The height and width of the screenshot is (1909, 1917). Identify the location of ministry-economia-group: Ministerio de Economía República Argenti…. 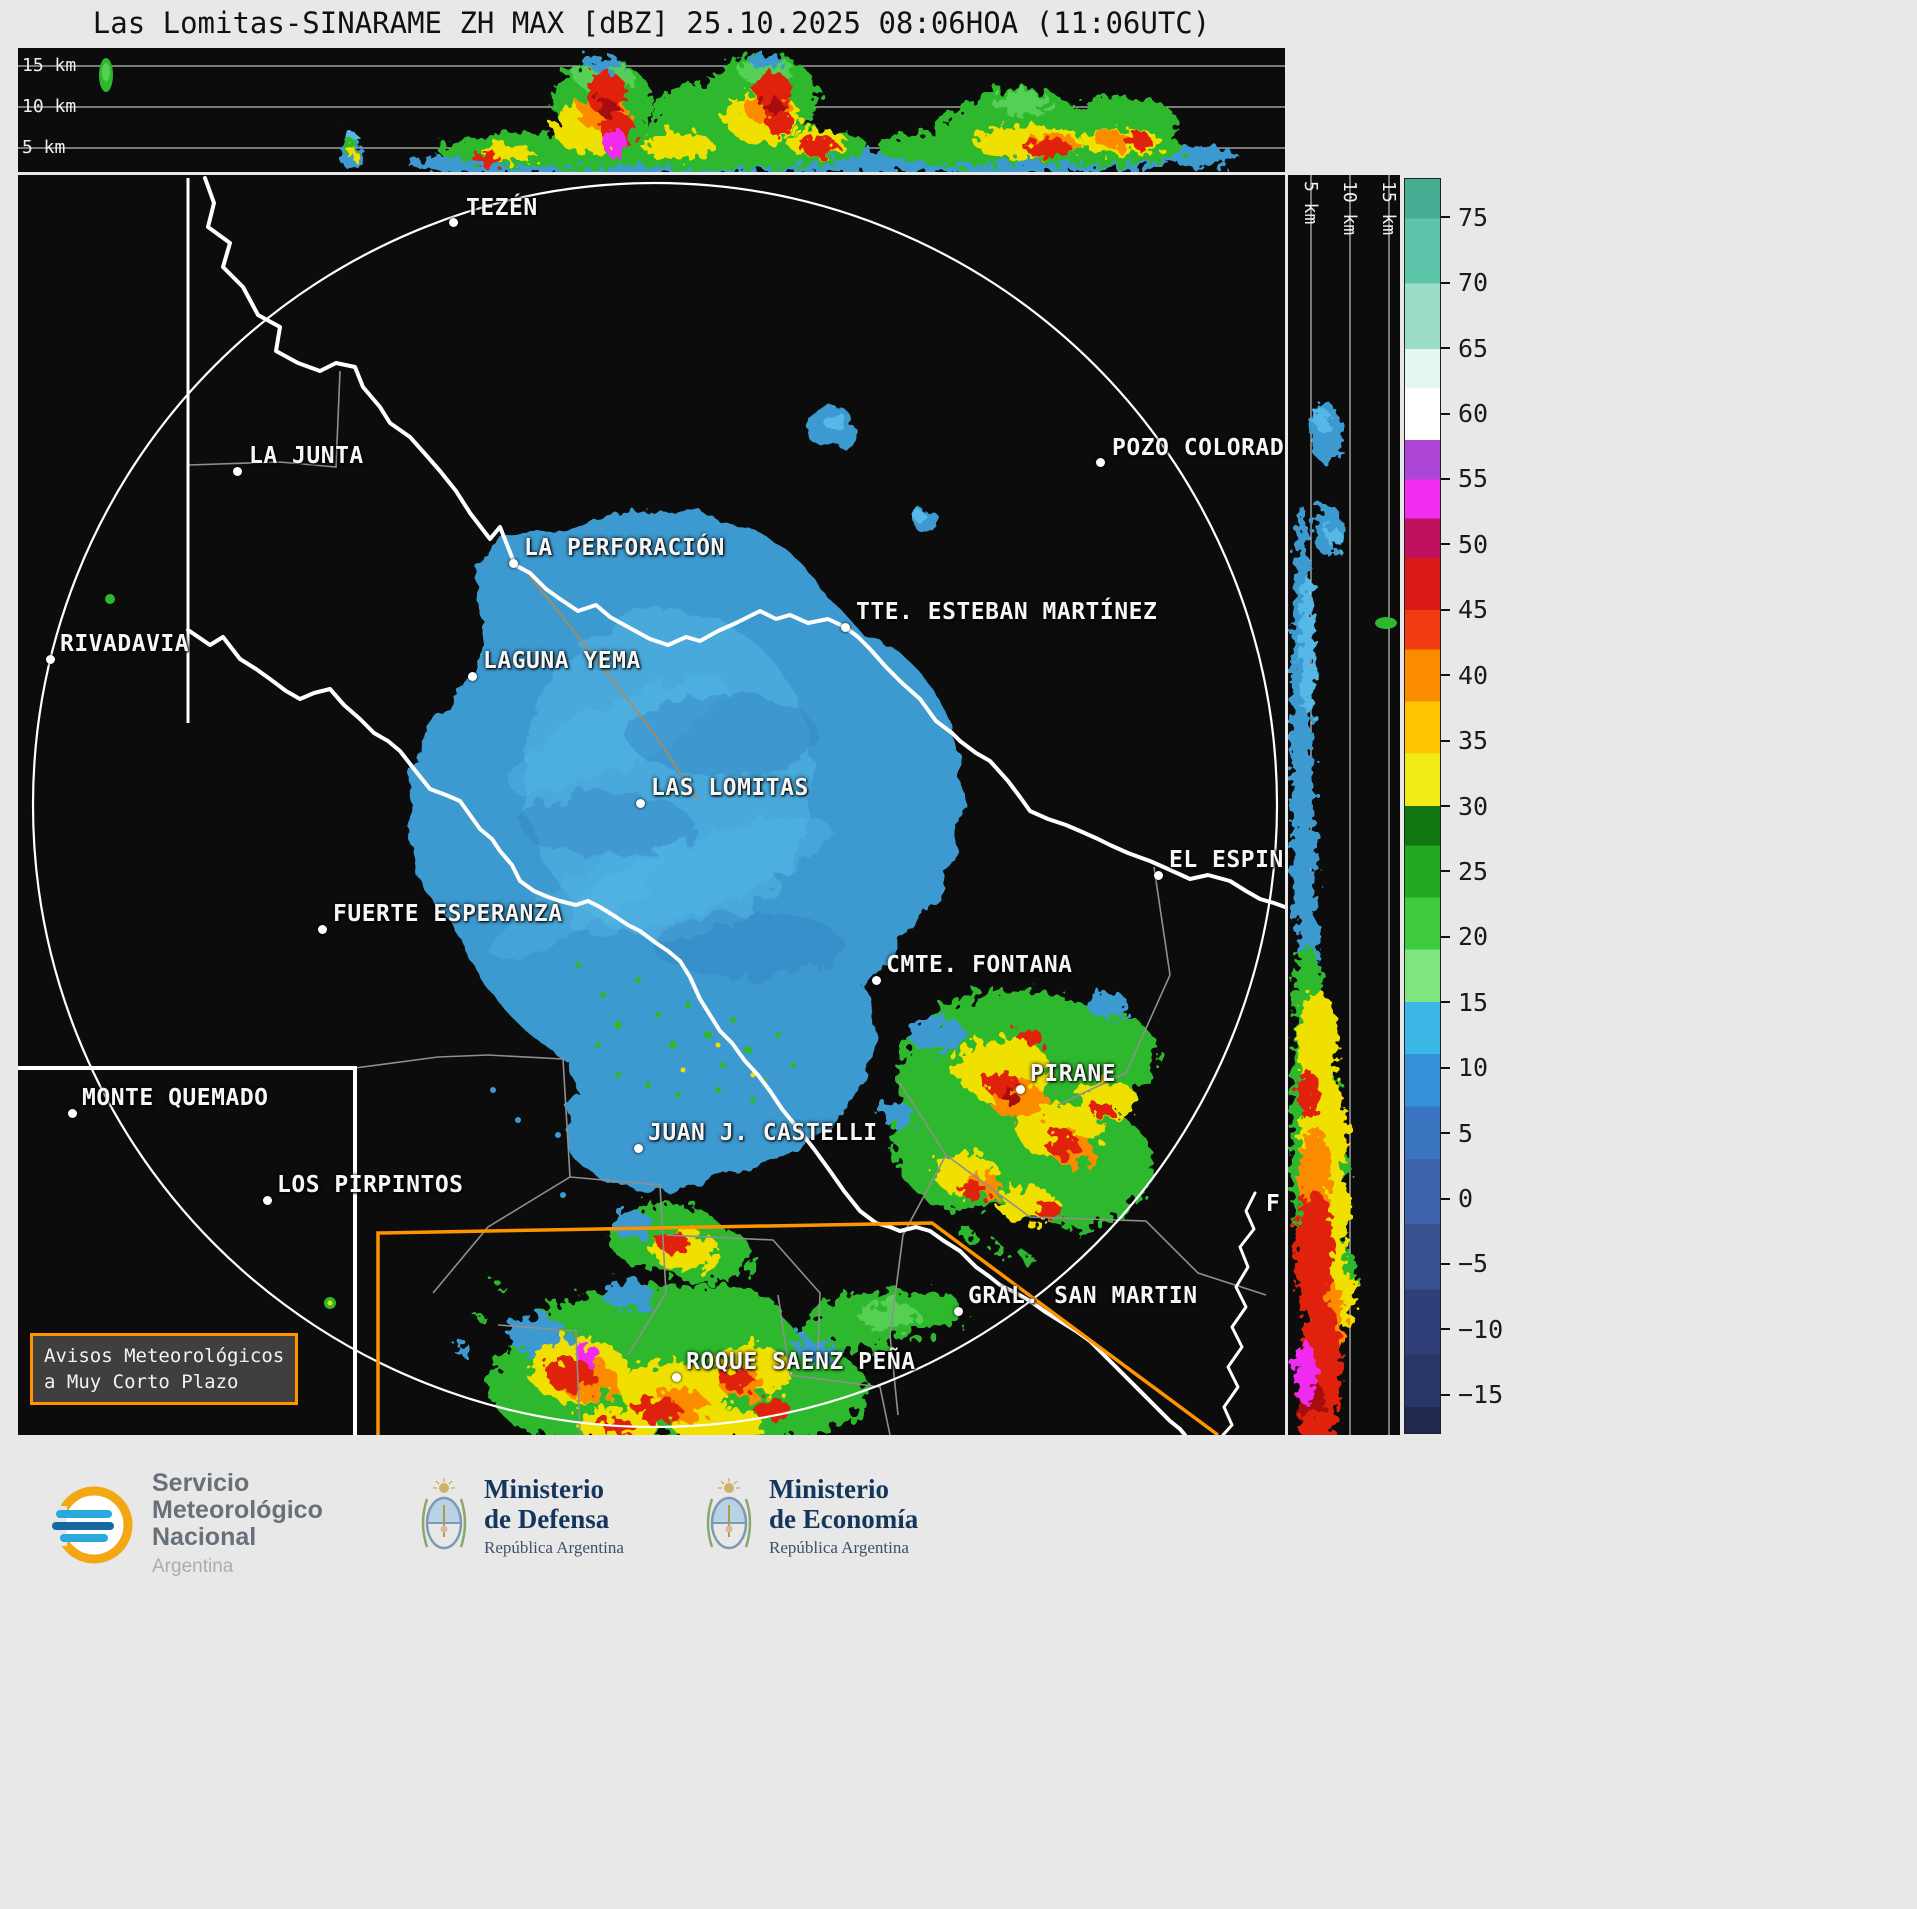
(810, 1516).